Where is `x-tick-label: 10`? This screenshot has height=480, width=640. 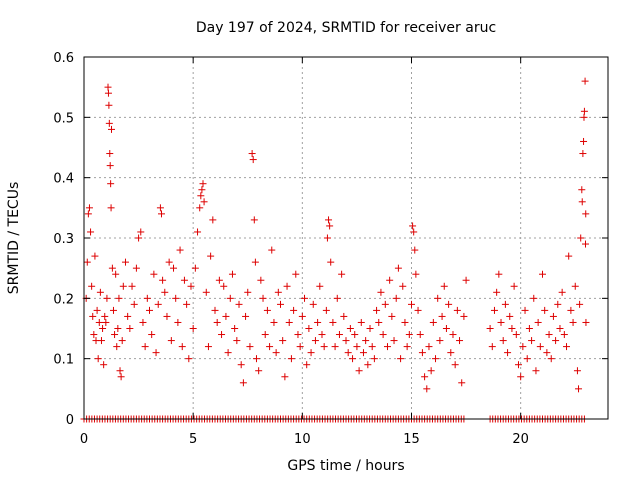 x-tick-label: 10 is located at coordinates (302, 439).